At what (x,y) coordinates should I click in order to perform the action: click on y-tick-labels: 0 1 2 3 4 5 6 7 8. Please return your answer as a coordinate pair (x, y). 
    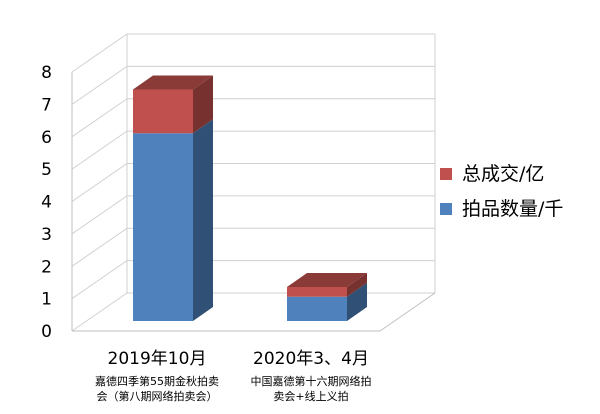
    Looking at the image, I should click on (46, 202).